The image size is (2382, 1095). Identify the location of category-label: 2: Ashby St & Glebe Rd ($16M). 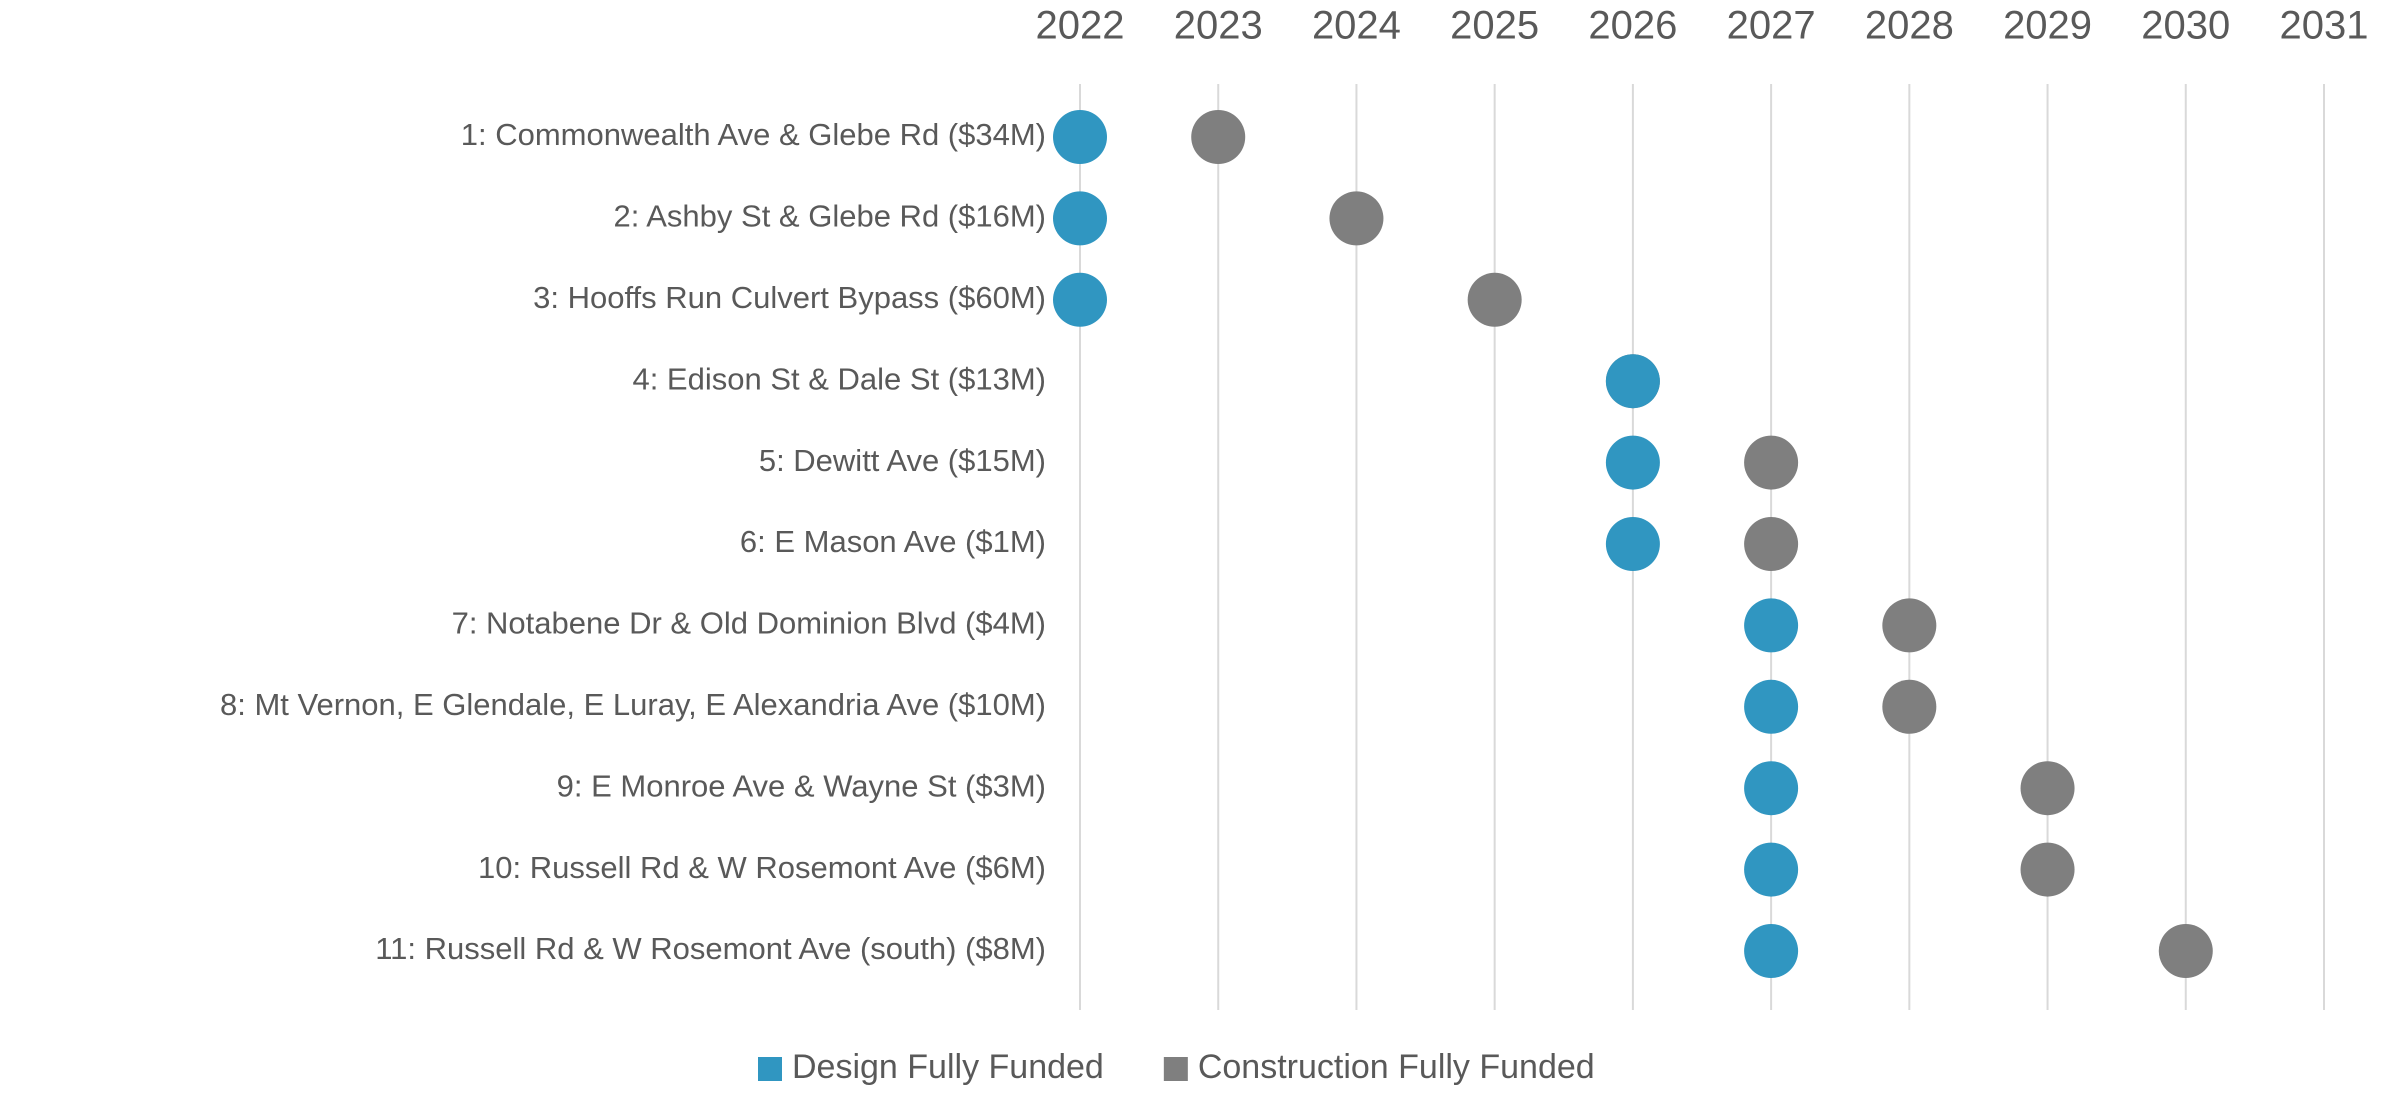
(830, 216).